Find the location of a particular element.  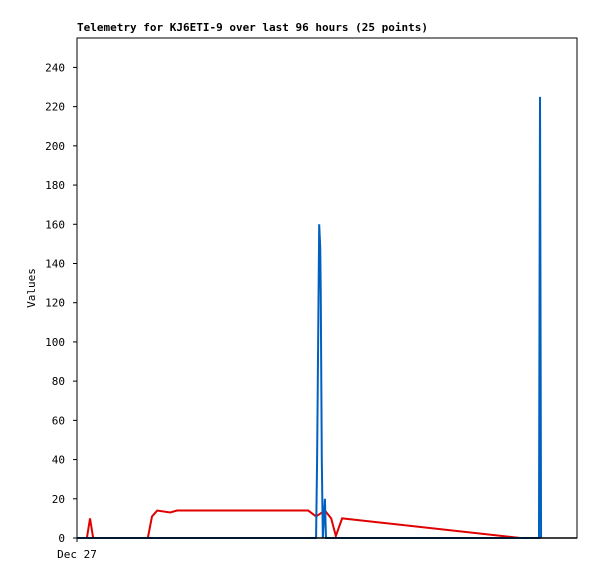

y-tick-label: 200 is located at coordinates (55, 146).